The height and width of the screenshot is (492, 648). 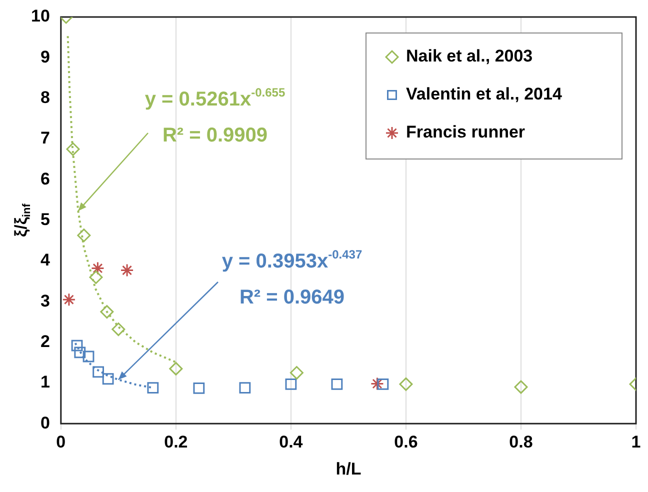 What do you see at coordinates (291, 442) in the screenshot?
I see `x-tick-label: 0.4` at bounding box center [291, 442].